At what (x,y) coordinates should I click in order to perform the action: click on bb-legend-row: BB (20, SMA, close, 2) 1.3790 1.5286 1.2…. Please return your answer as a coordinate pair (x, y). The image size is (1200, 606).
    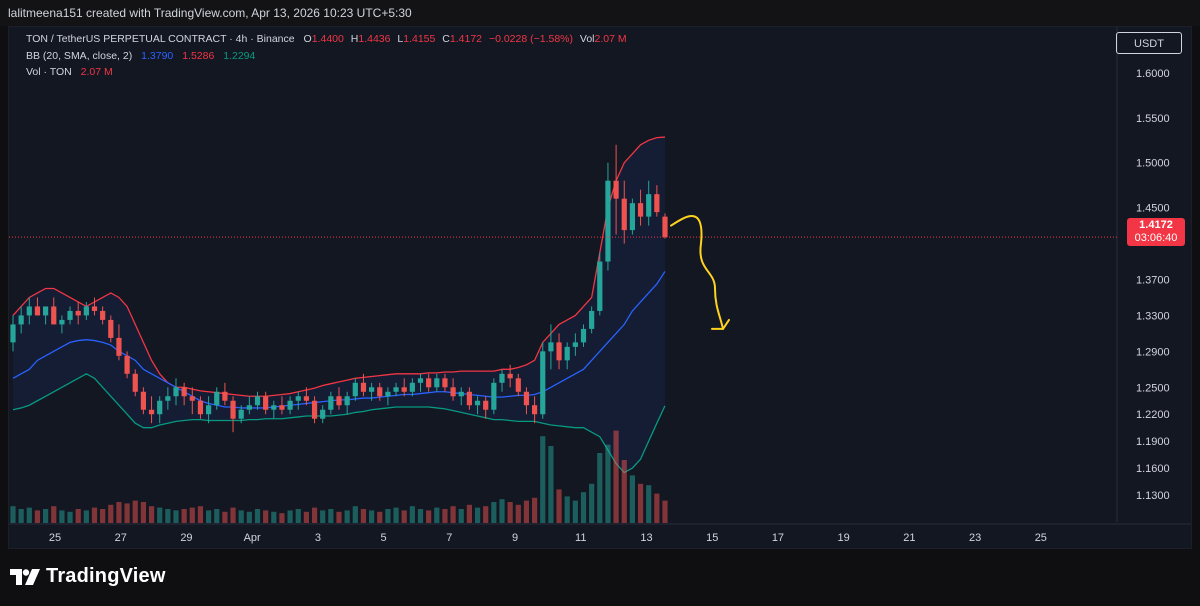
    Looking at the image, I should click on (140, 56).